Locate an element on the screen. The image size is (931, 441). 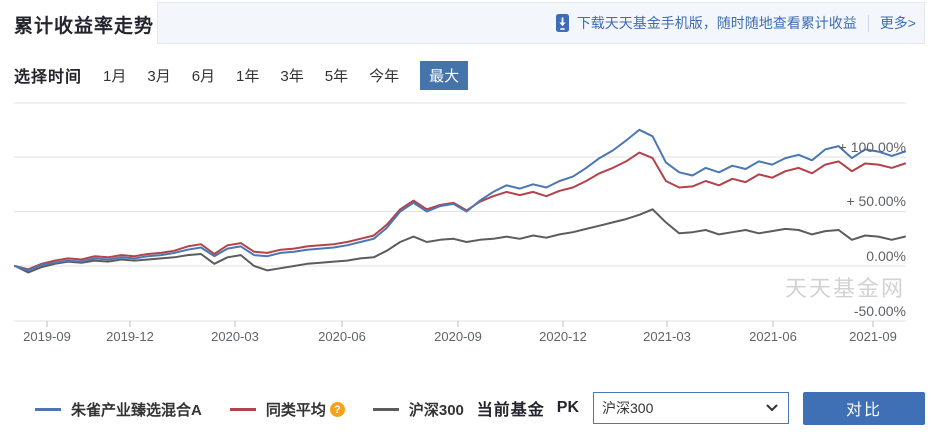
question-mark-badge: ? is located at coordinates (337, 409).